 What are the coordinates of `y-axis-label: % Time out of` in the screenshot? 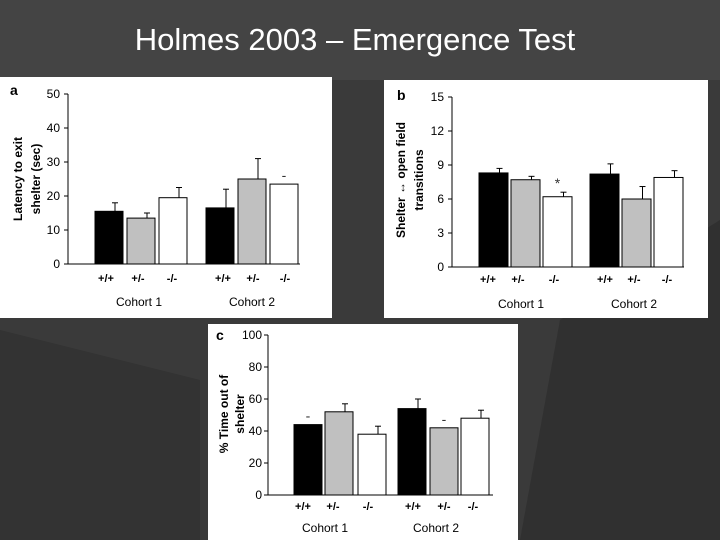 It's located at (224, 413).